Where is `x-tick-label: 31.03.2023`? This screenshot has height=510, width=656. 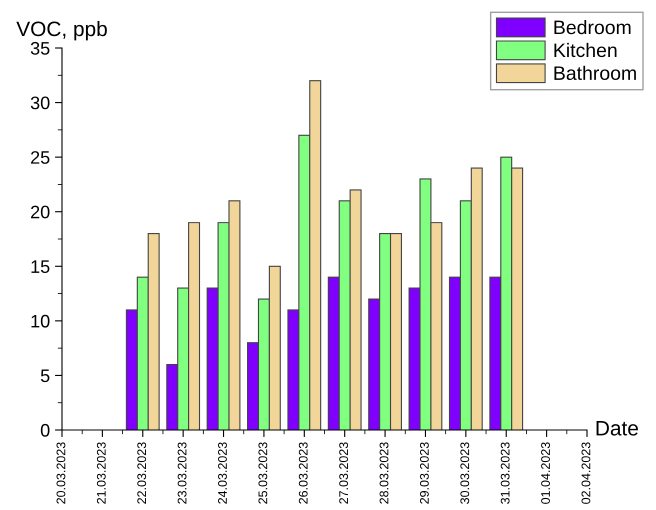 x-tick-label: 31.03.2023 is located at coordinates (505, 473).